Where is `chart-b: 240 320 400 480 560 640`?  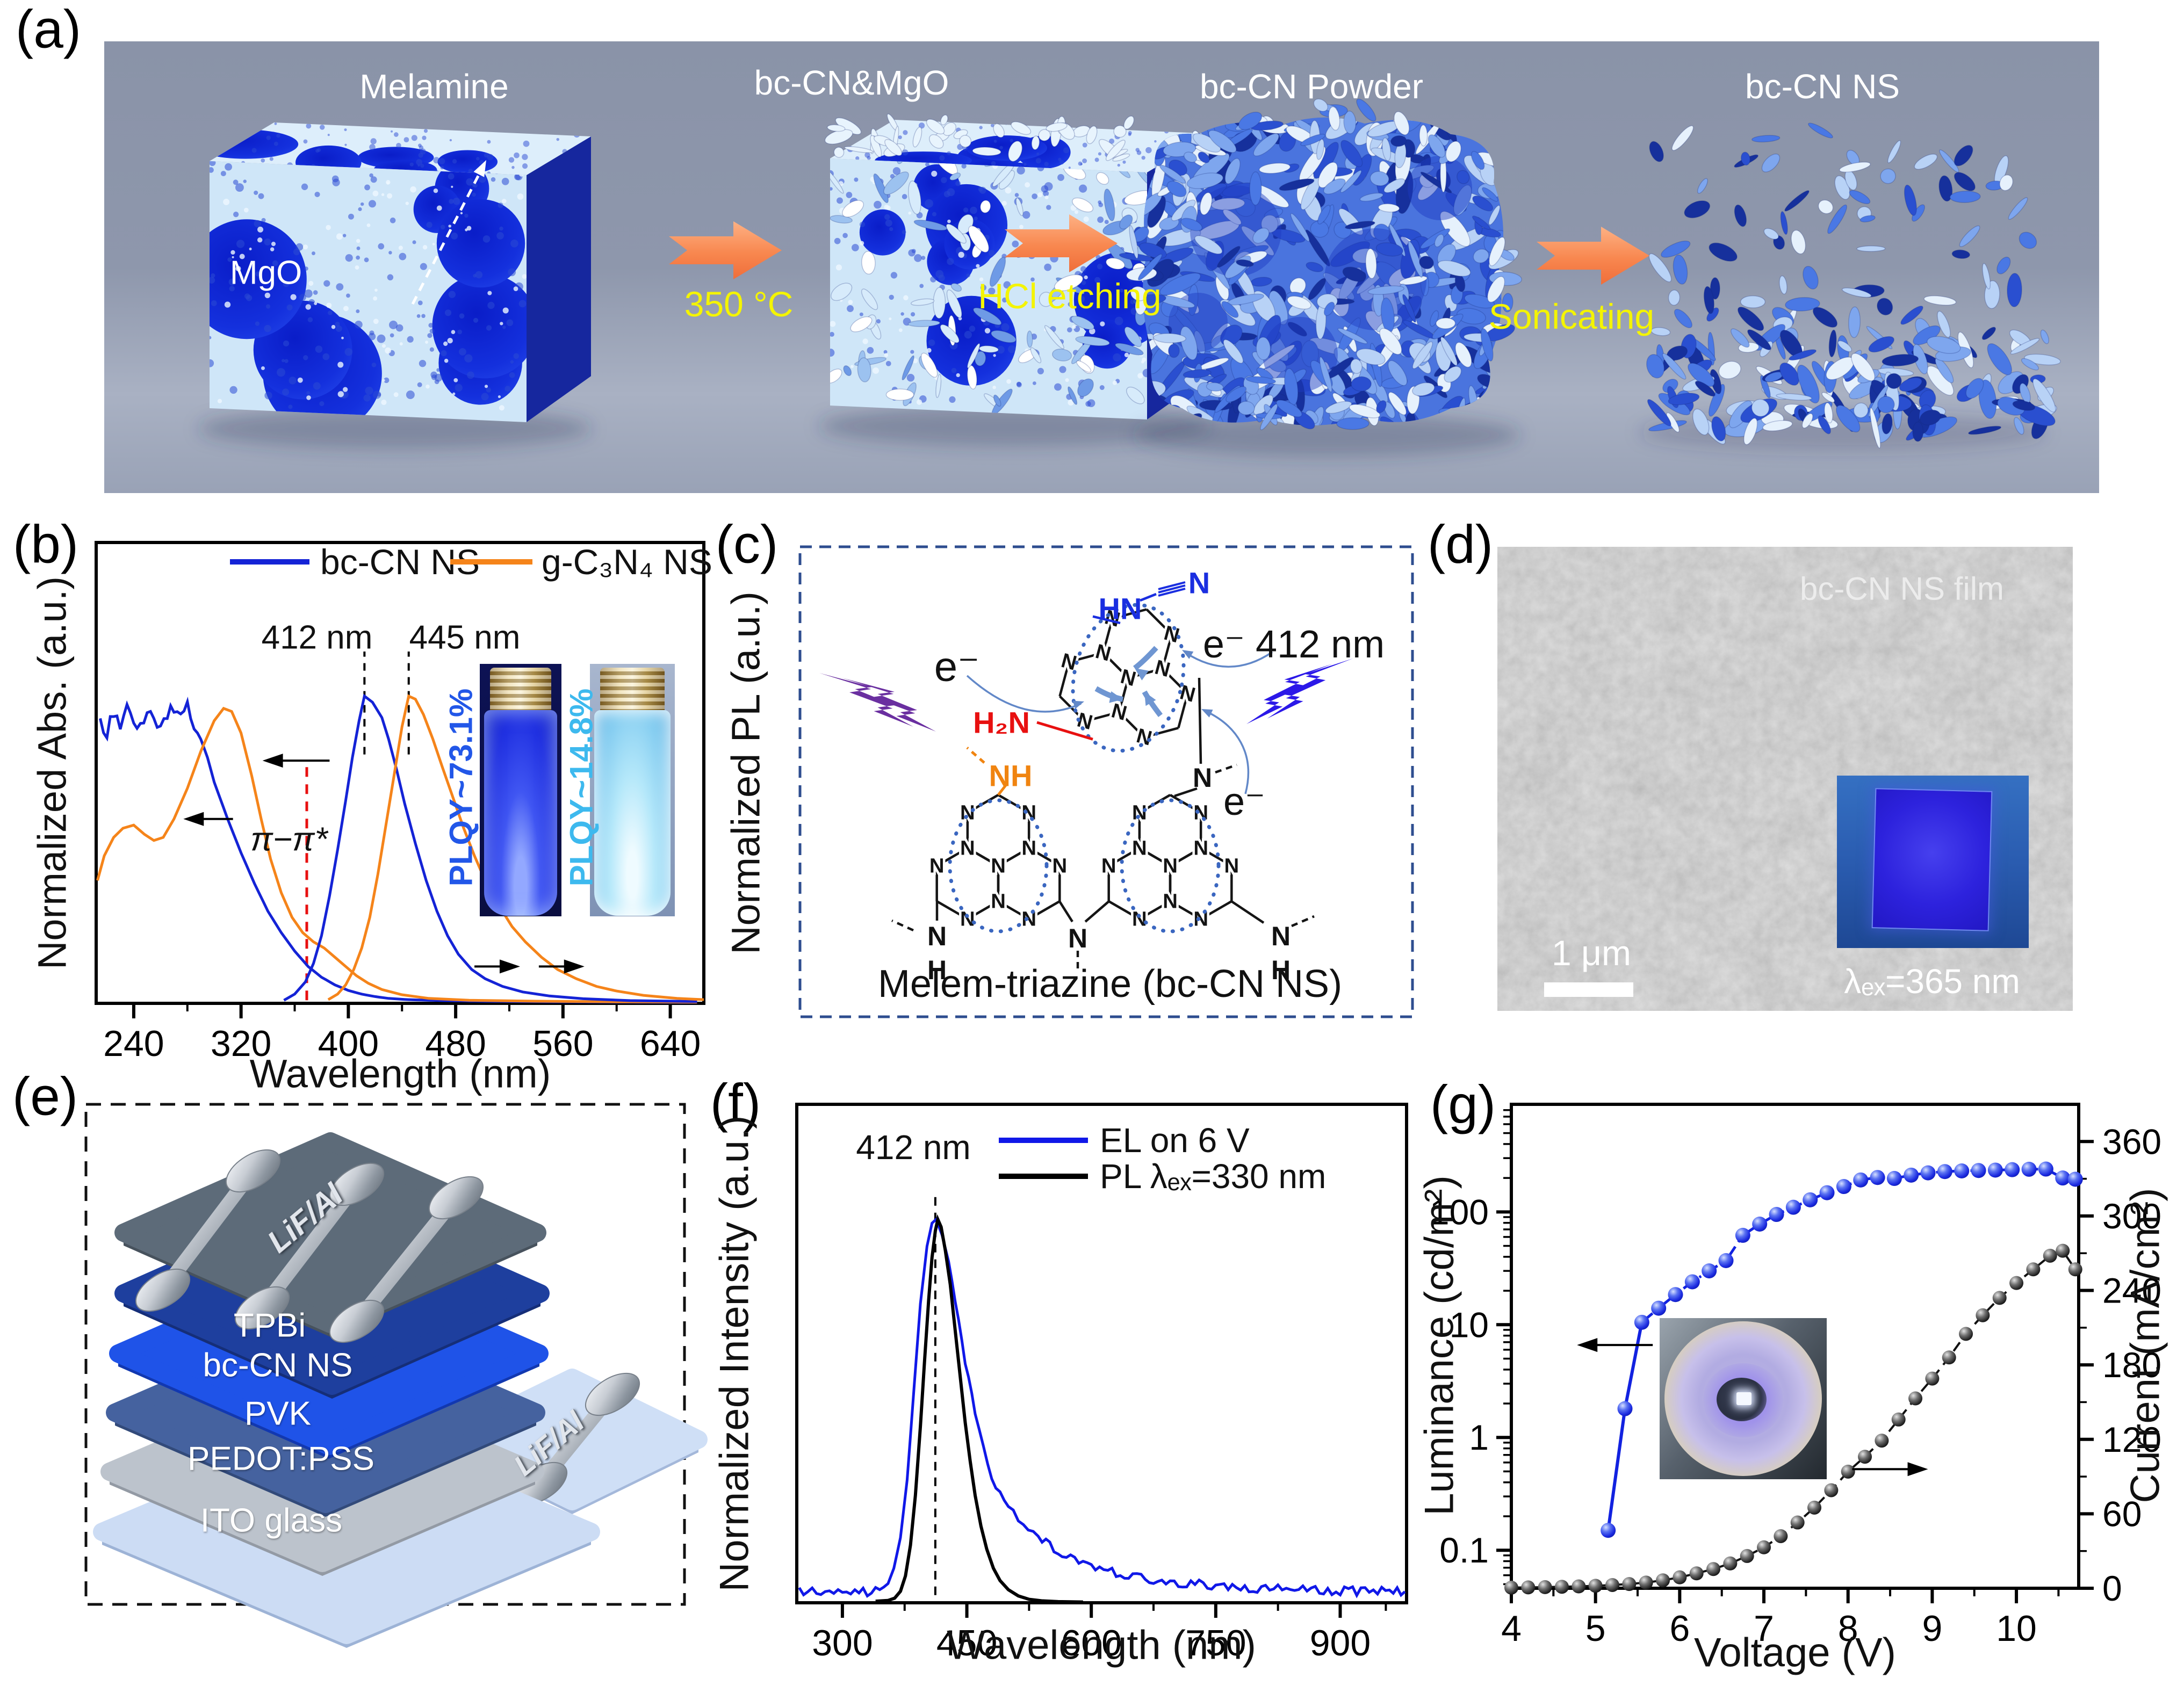 chart-b: 240 320 400 480 560 640 is located at coordinates (400, 802).